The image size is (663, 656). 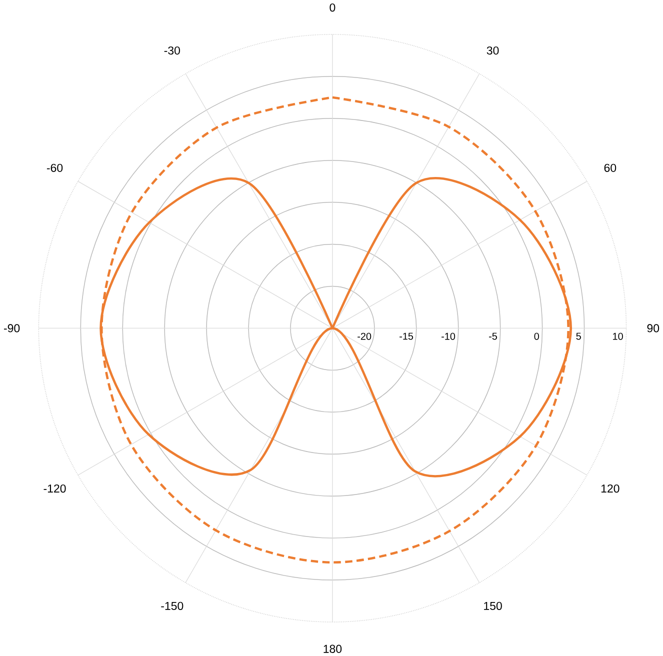 I want to click on y-tick-label: -20, so click(x=365, y=336).